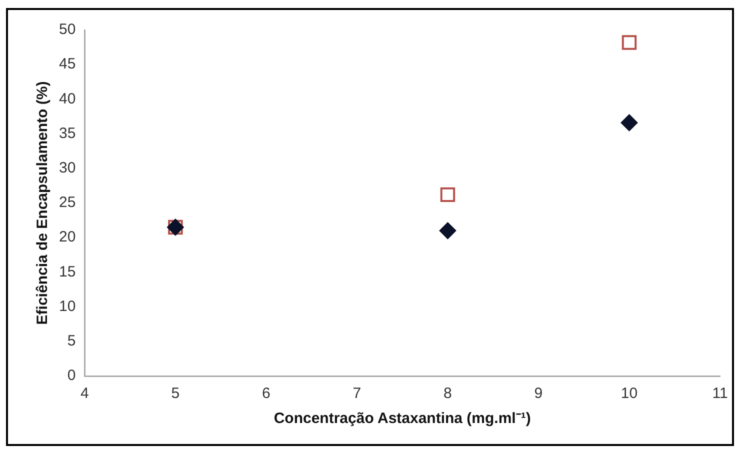 The image size is (740, 452). Describe the element at coordinates (67, 99) in the screenshot. I see `y-tick-label: 40` at that location.